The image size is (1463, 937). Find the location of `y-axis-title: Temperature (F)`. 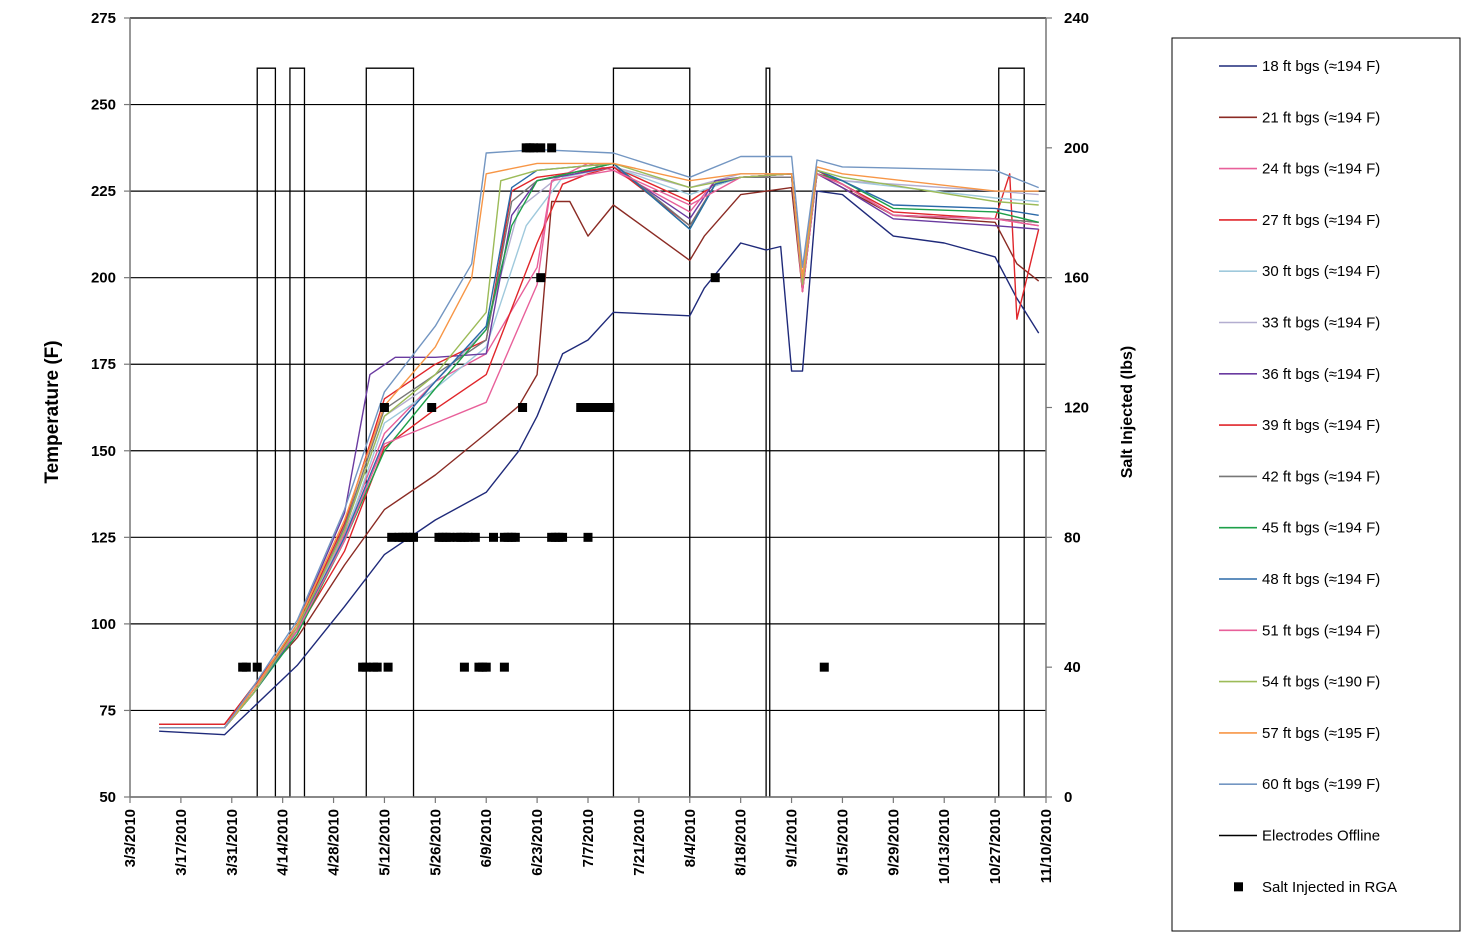

y-axis-title: Temperature (F) is located at coordinates (52, 411).